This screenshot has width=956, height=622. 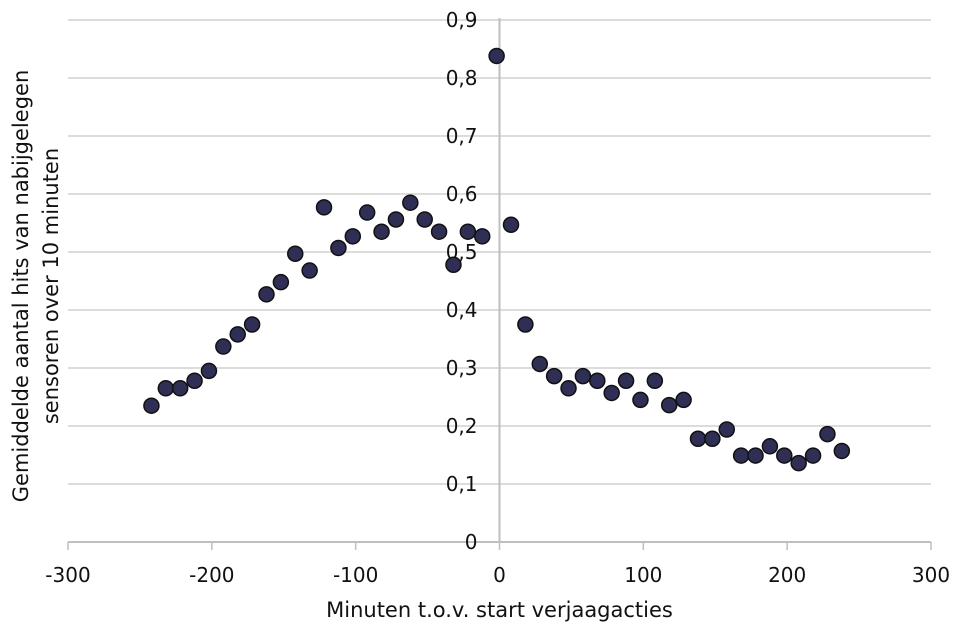 I want to click on y-tick-label: 0, so click(x=471, y=542).